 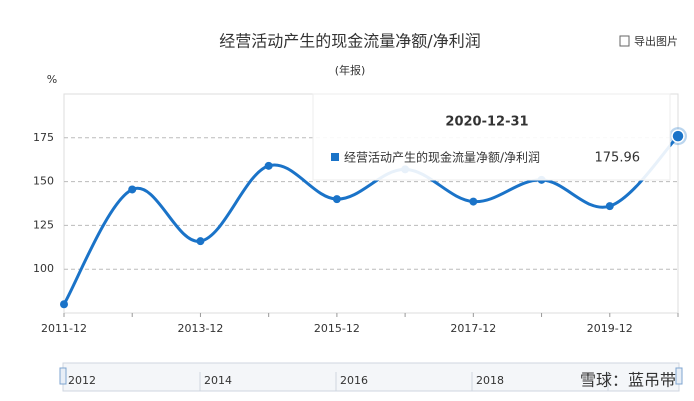 I want to click on y-tick-label: 175, so click(x=43, y=137).